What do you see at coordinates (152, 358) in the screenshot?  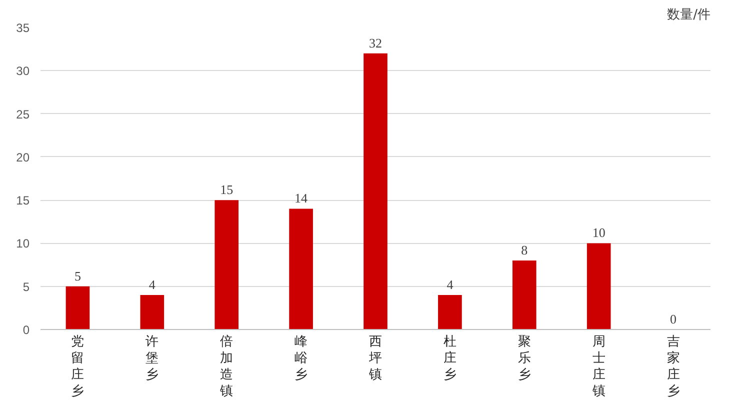 I see `x-tick-label: 许堡乡` at bounding box center [152, 358].